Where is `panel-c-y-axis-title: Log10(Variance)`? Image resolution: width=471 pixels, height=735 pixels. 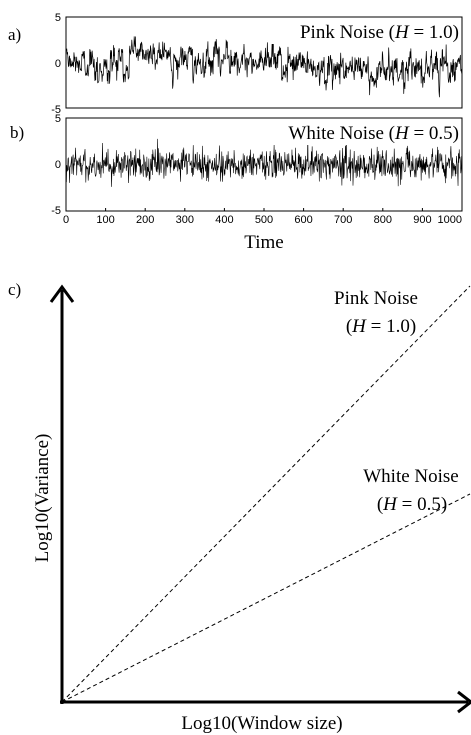 panel-c-y-axis-title: Log10(Variance) is located at coordinates (42, 498).